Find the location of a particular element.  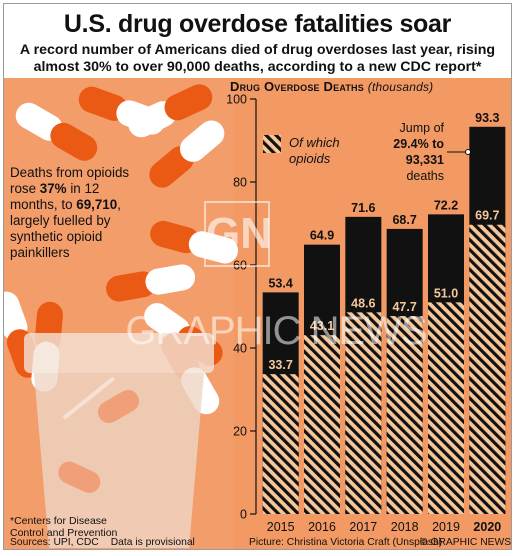

y-tick-label: 20 is located at coordinates (240, 432).